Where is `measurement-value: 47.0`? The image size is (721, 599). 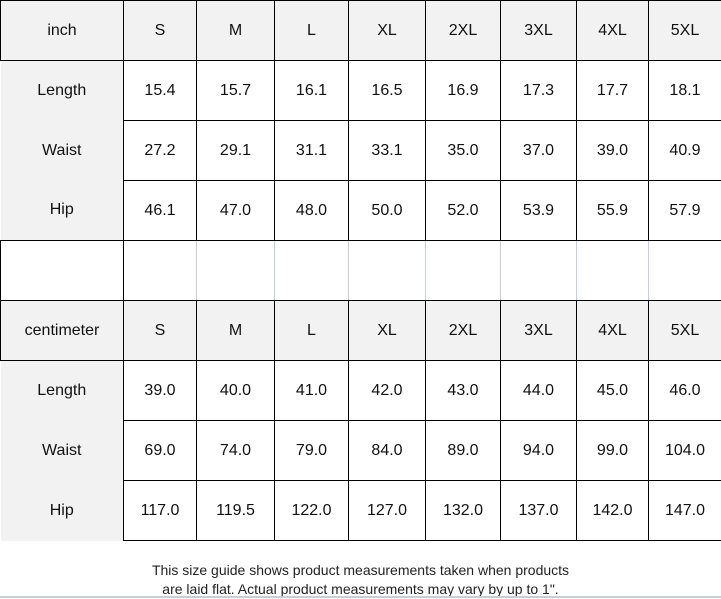
measurement-value: 47.0 is located at coordinates (236, 211).